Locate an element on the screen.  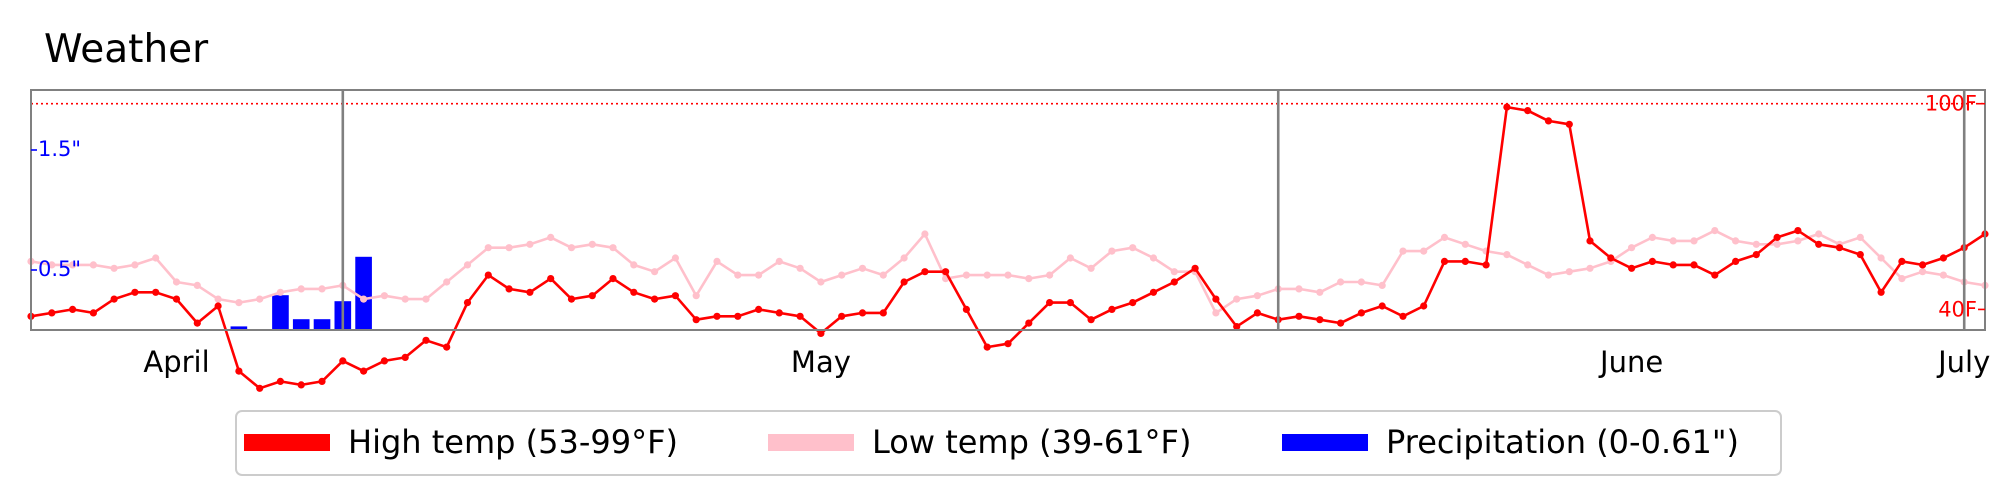
x-tick-label: June is located at coordinates (1630, 362).